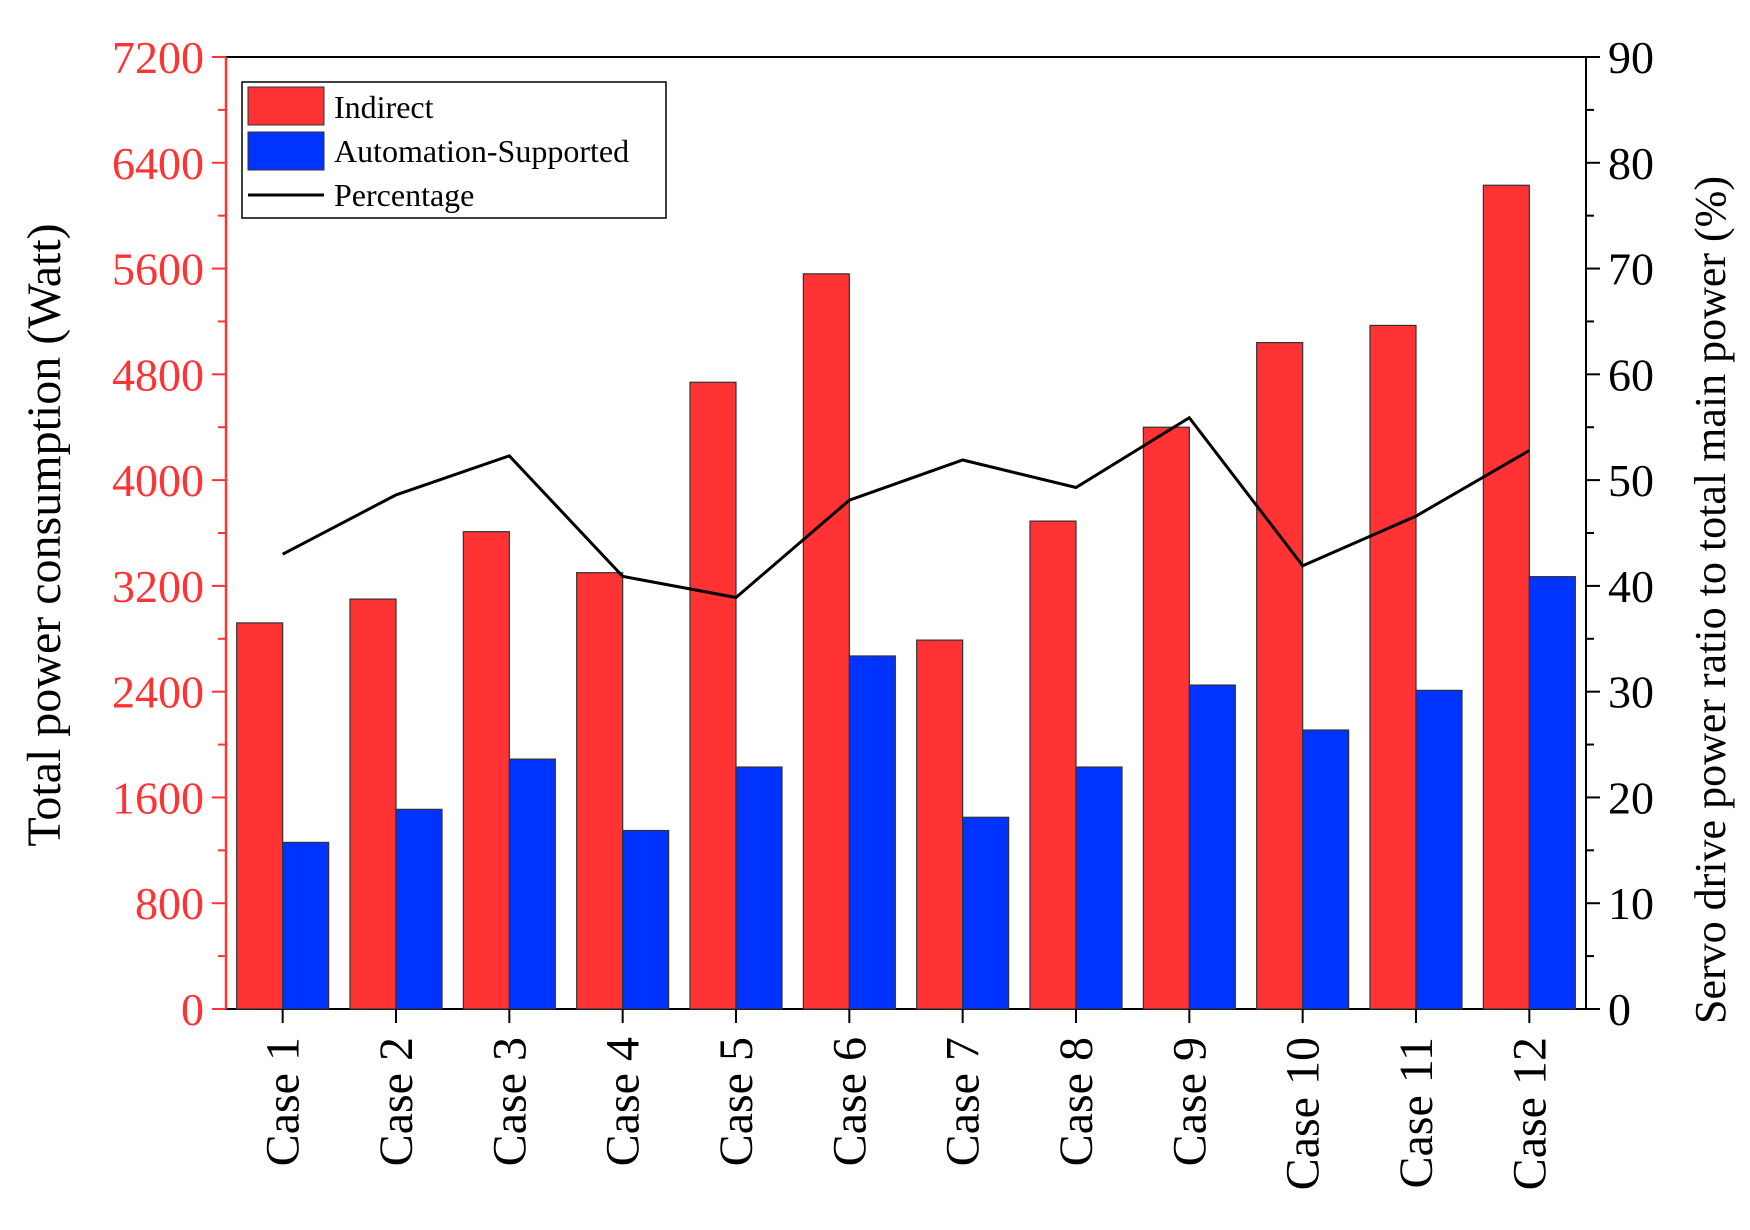 Image resolution: width=1750 pixels, height=1230 pixels. What do you see at coordinates (1619, 1009) in the screenshot?
I see `y2-tick-label: 0` at bounding box center [1619, 1009].